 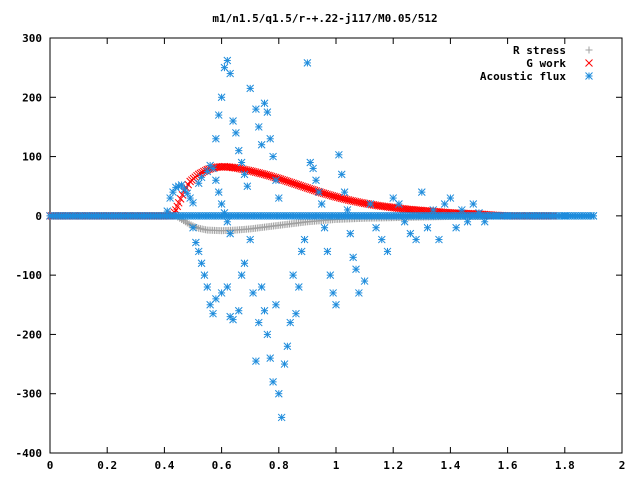 I want to click on x-tick-label: 0.8, so click(x=279, y=465).